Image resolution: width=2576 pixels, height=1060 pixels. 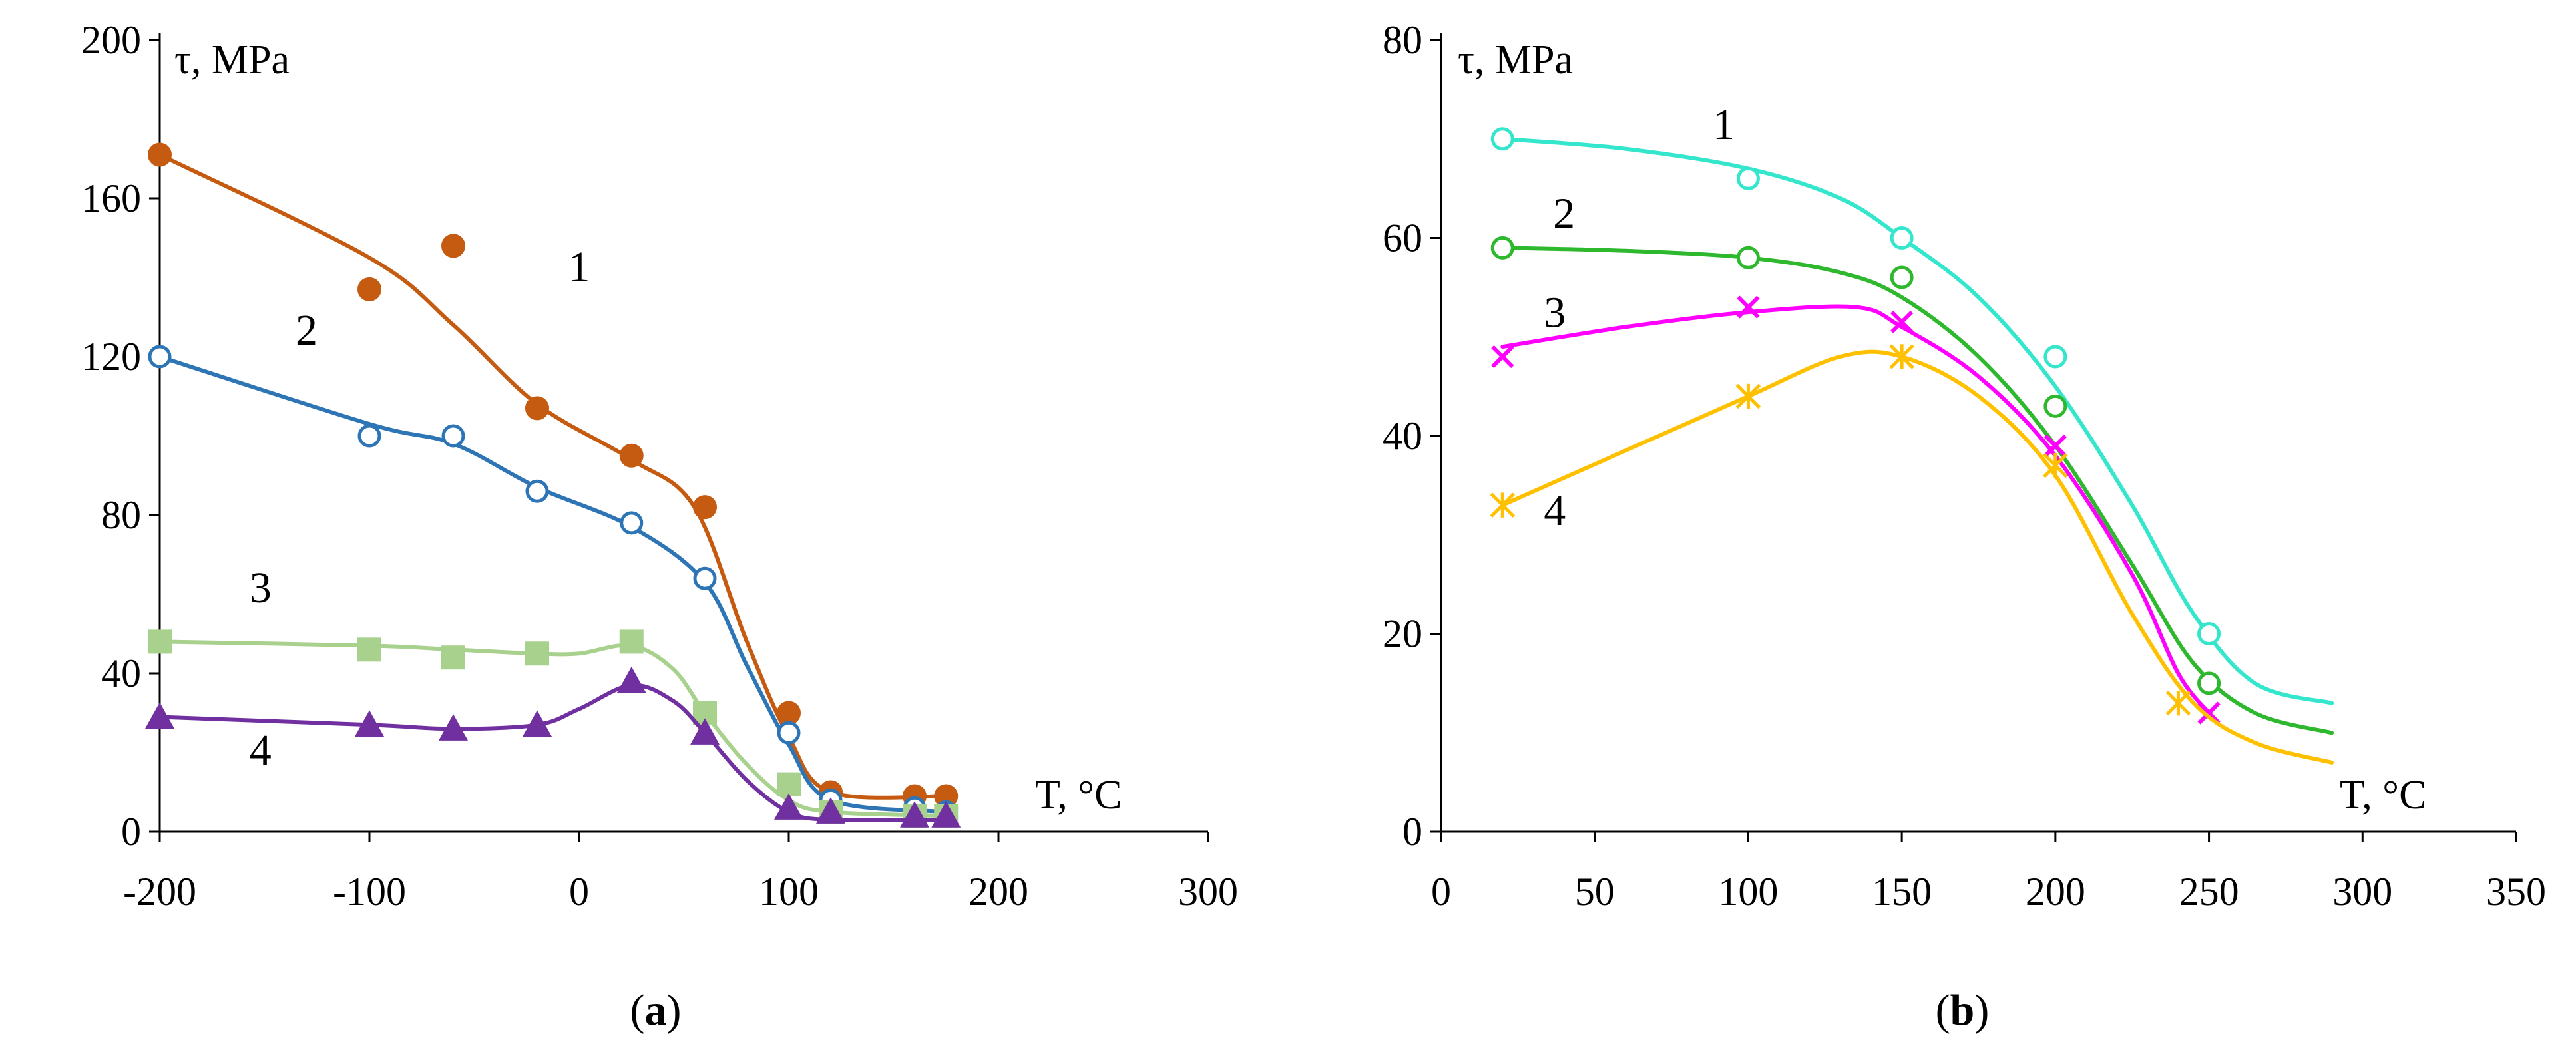 What do you see at coordinates (1902, 892) in the screenshot?
I see `x-tick-label: 150` at bounding box center [1902, 892].